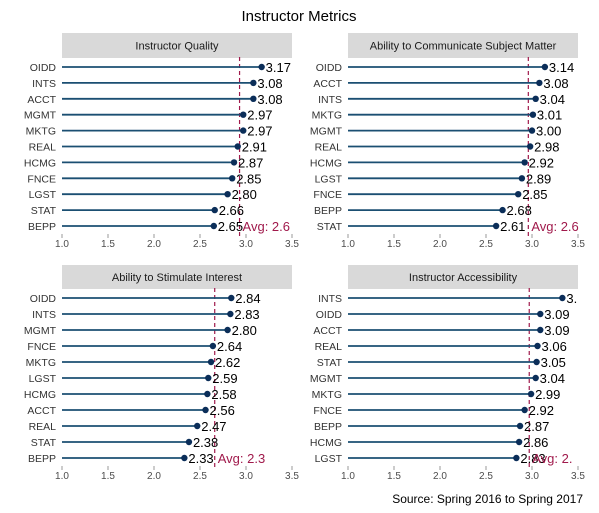 The width and height of the screenshot is (599, 513). What do you see at coordinates (552, 458) in the screenshot?
I see `avg-label: Avg: 2.` at bounding box center [552, 458].